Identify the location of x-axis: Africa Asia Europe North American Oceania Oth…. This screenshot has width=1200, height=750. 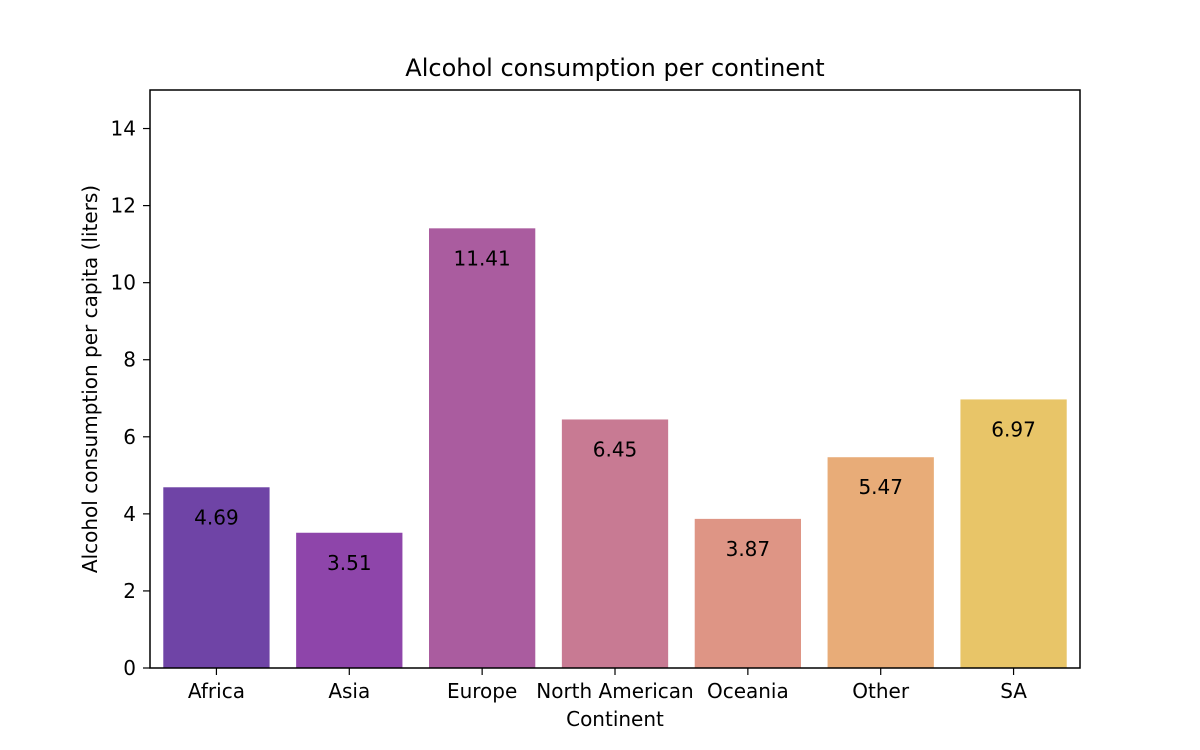
(607, 685).